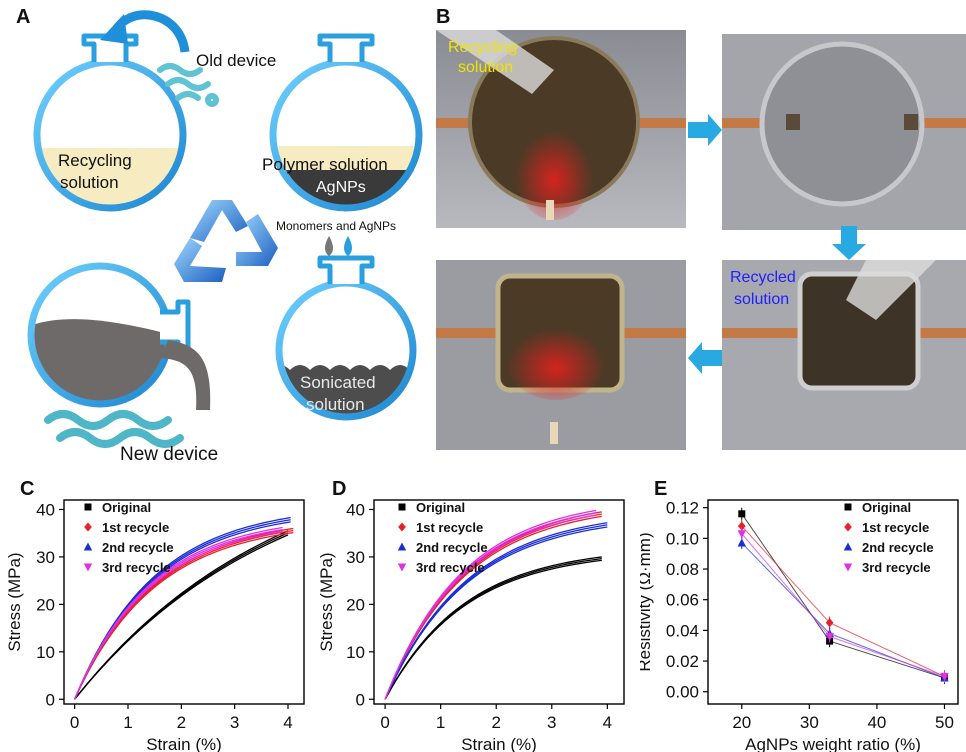  I want to click on y-axis-label: Resistivity (Ω·mm), so click(647, 601).